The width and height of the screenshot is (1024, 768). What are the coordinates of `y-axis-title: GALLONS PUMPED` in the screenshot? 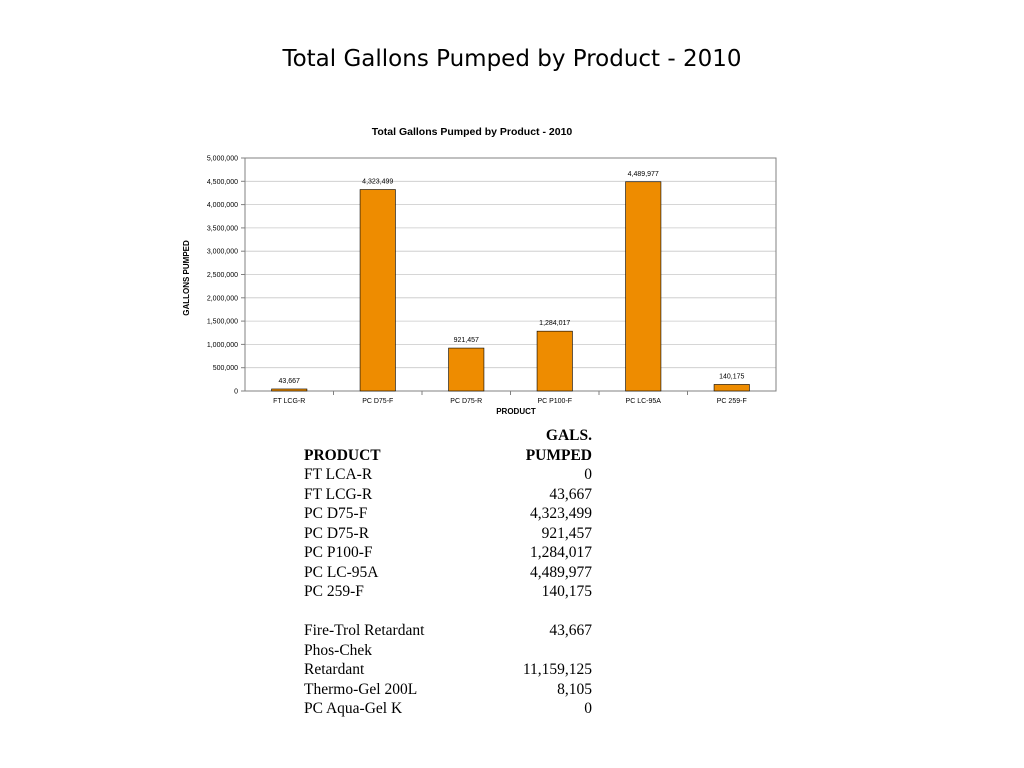 It's located at (186, 278).